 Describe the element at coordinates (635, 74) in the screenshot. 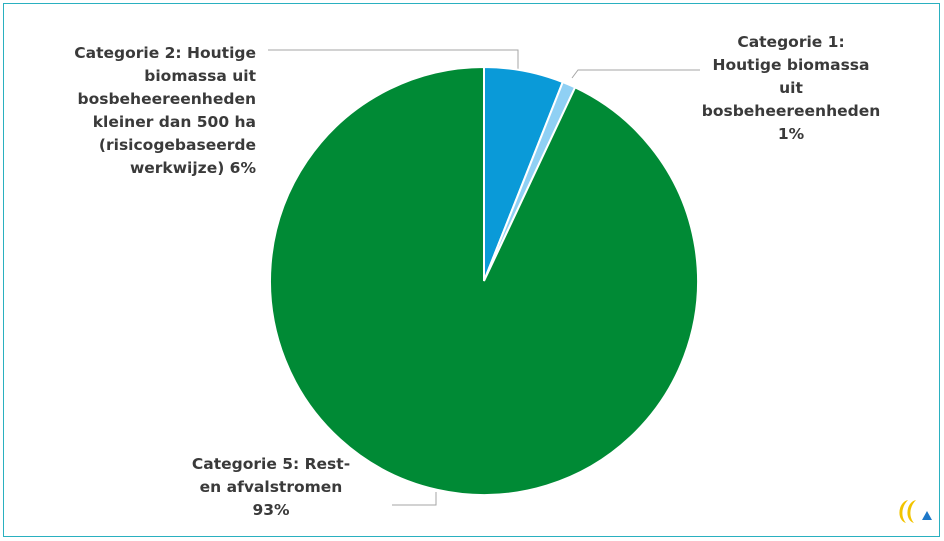

I see `leader-line-cat1` at that location.